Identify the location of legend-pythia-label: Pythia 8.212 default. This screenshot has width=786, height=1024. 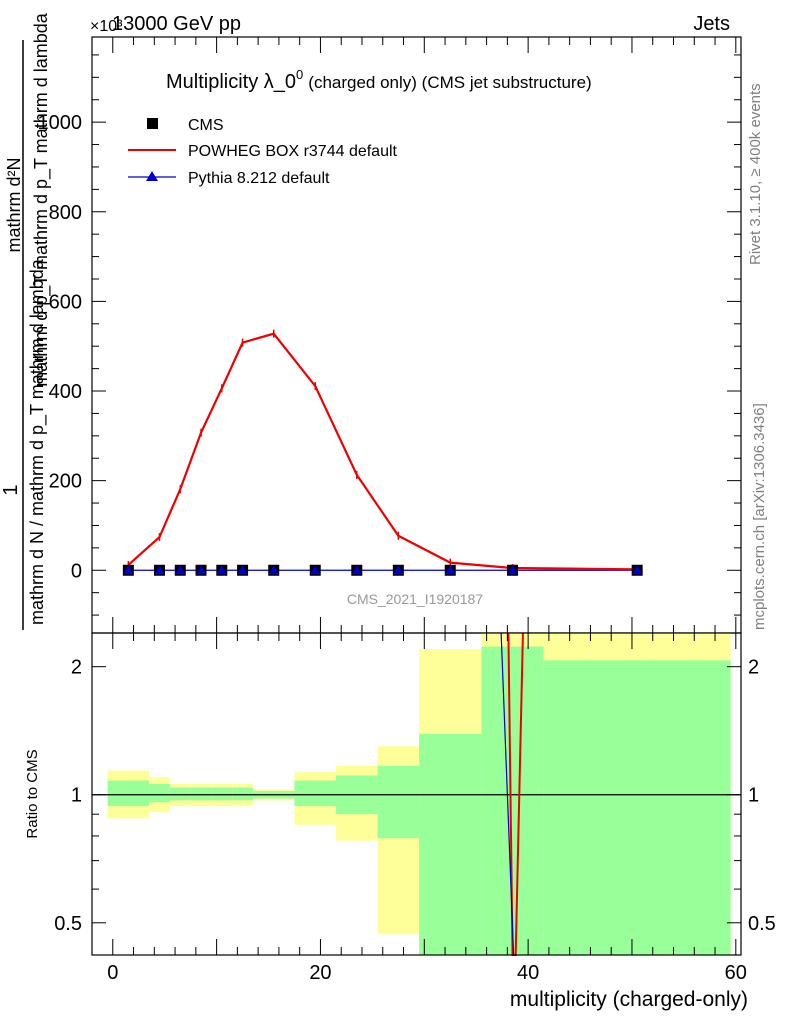
(259, 178).